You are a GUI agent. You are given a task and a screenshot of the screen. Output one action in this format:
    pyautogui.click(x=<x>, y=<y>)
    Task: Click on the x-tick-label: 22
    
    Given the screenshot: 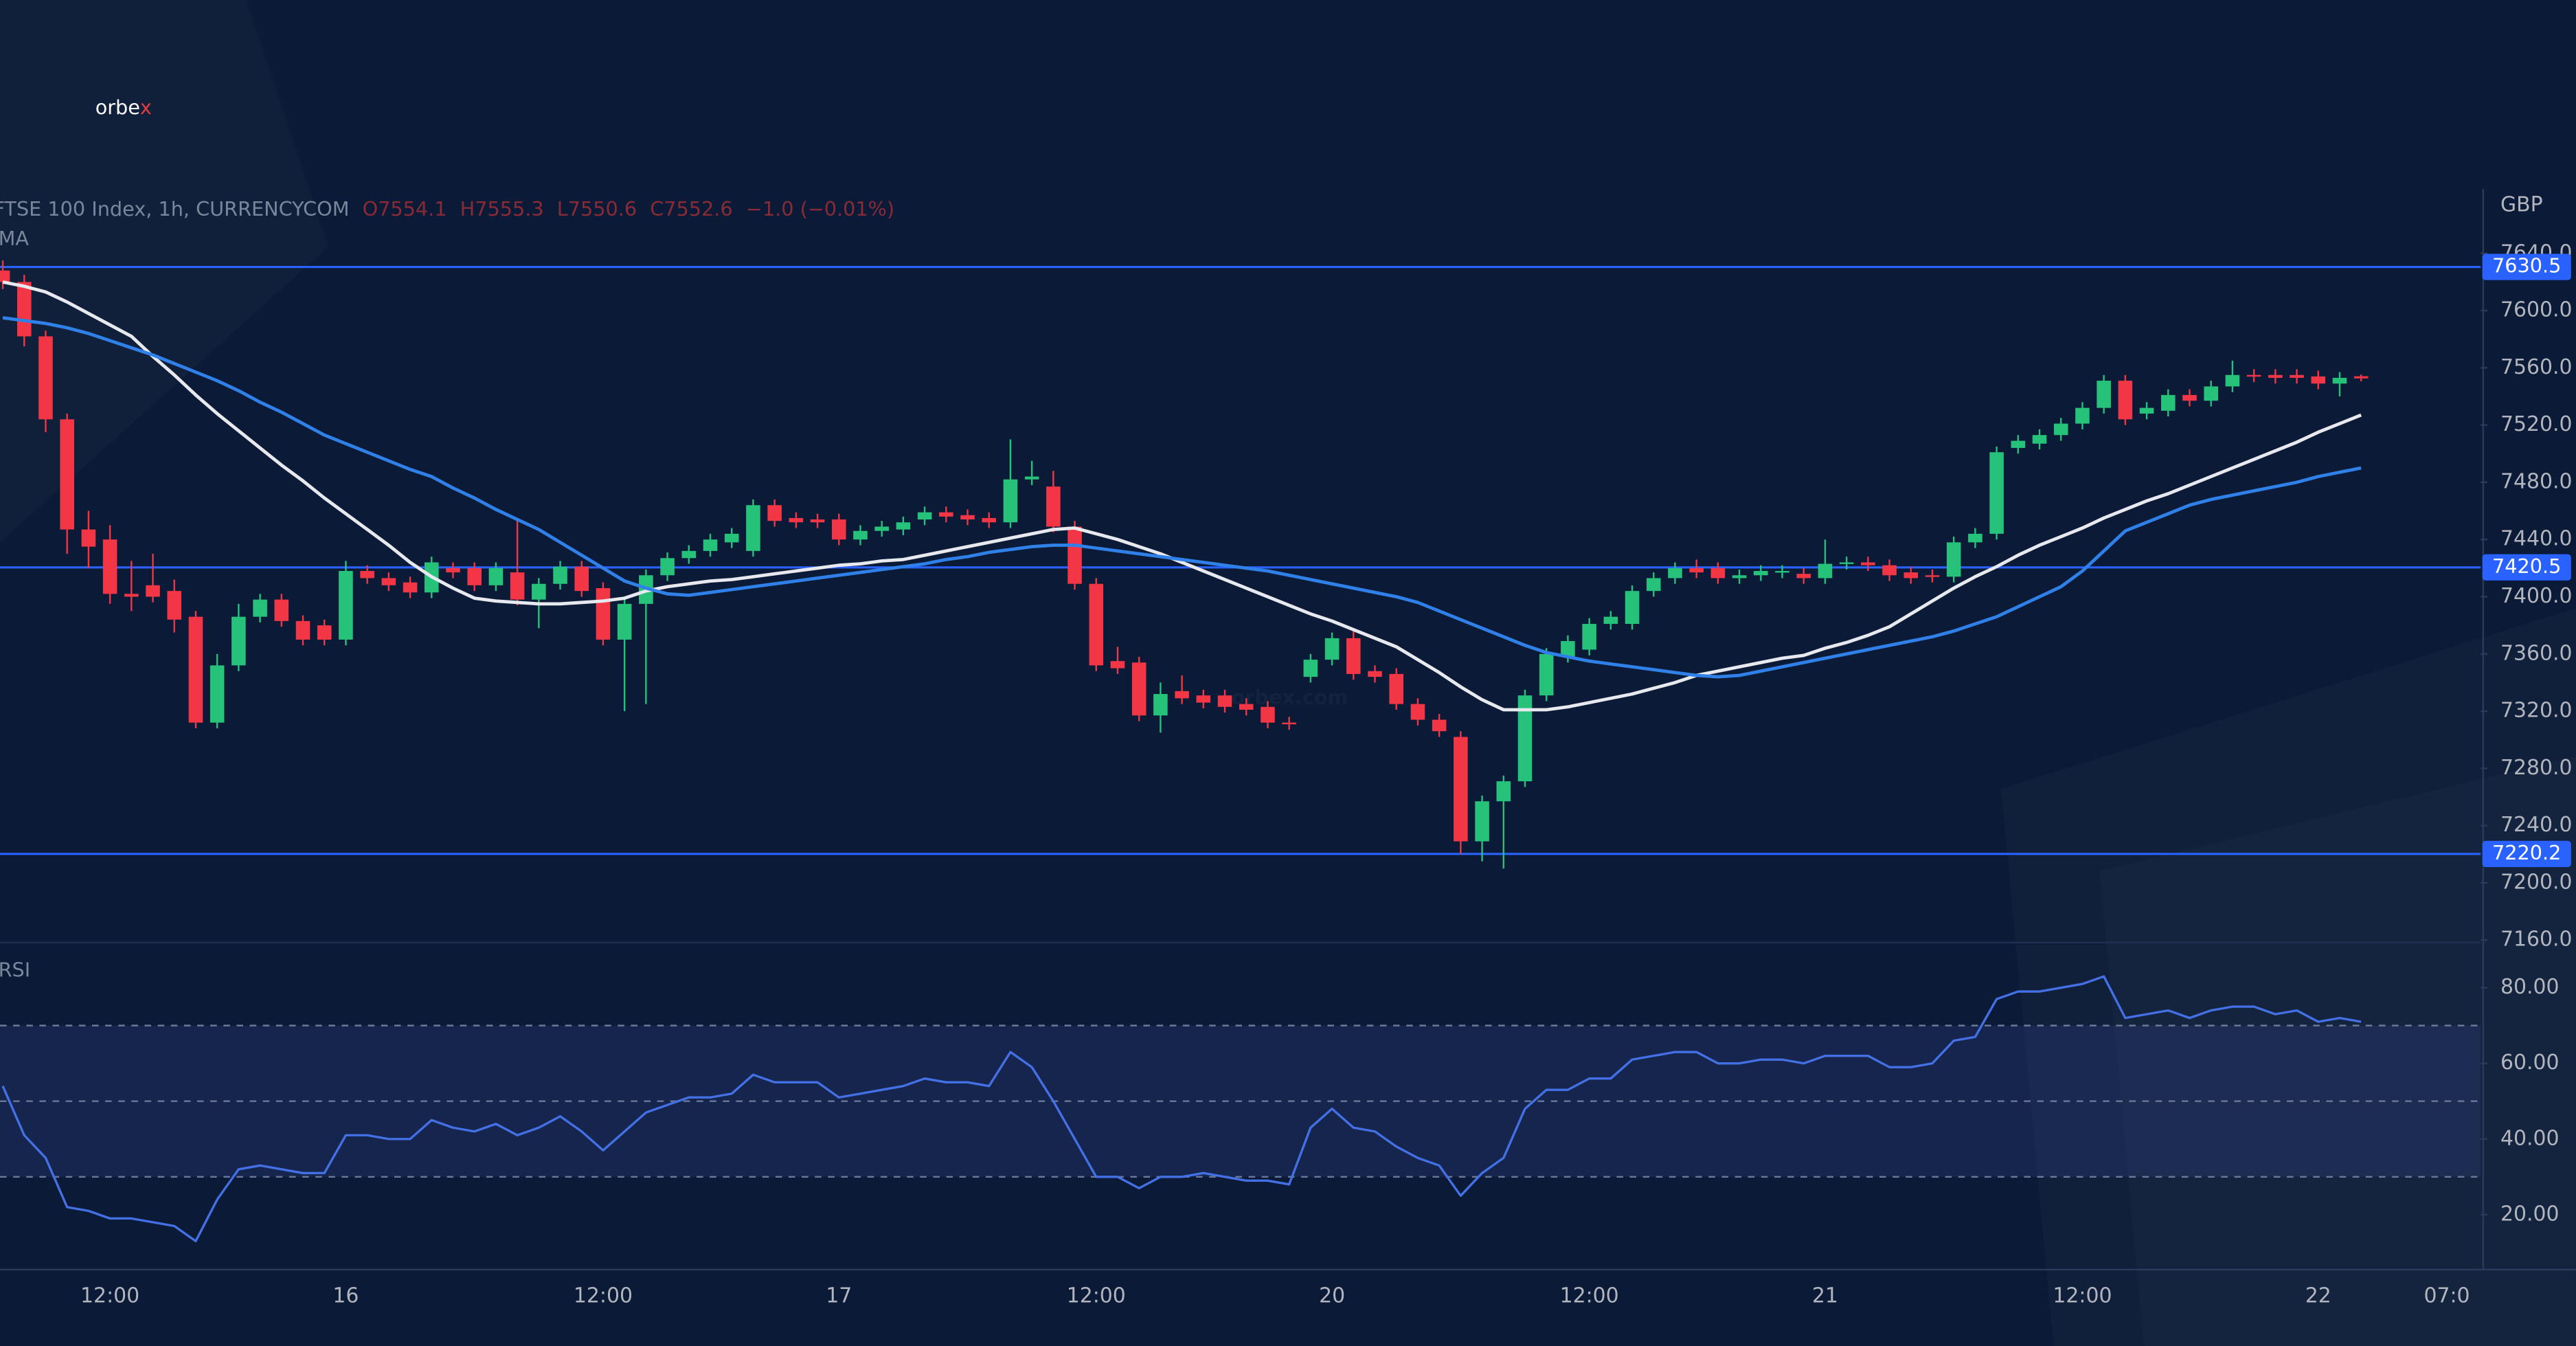 What is the action you would take?
    pyautogui.click(x=2318, y=1296)
    